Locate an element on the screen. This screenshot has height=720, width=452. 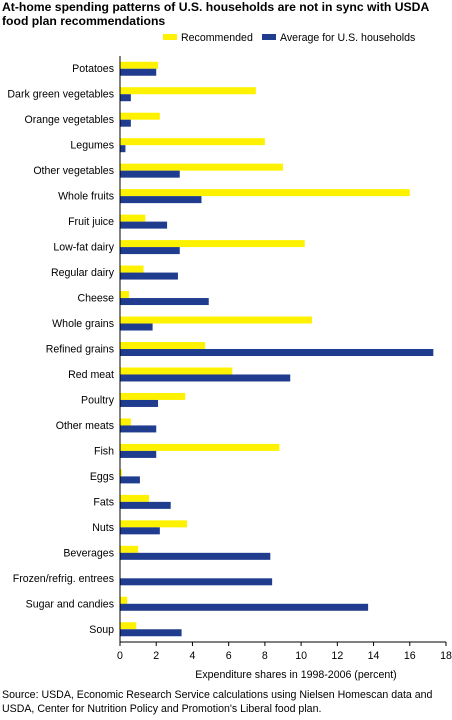
category-label: Nuts is located at coordinates (103, 528).